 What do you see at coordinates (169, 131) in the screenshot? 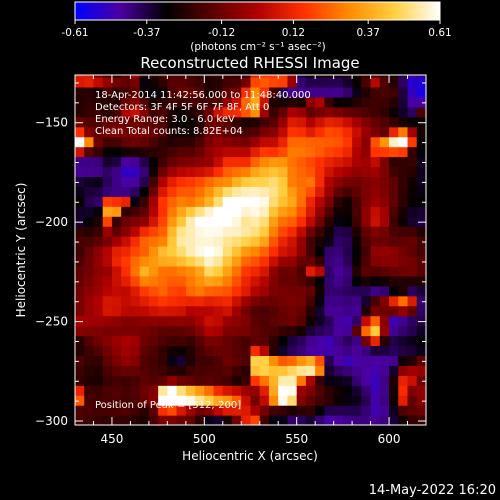
I see `annotation-line: Clean Total counts: 8.82E+04` at bounding box center [169, 131].